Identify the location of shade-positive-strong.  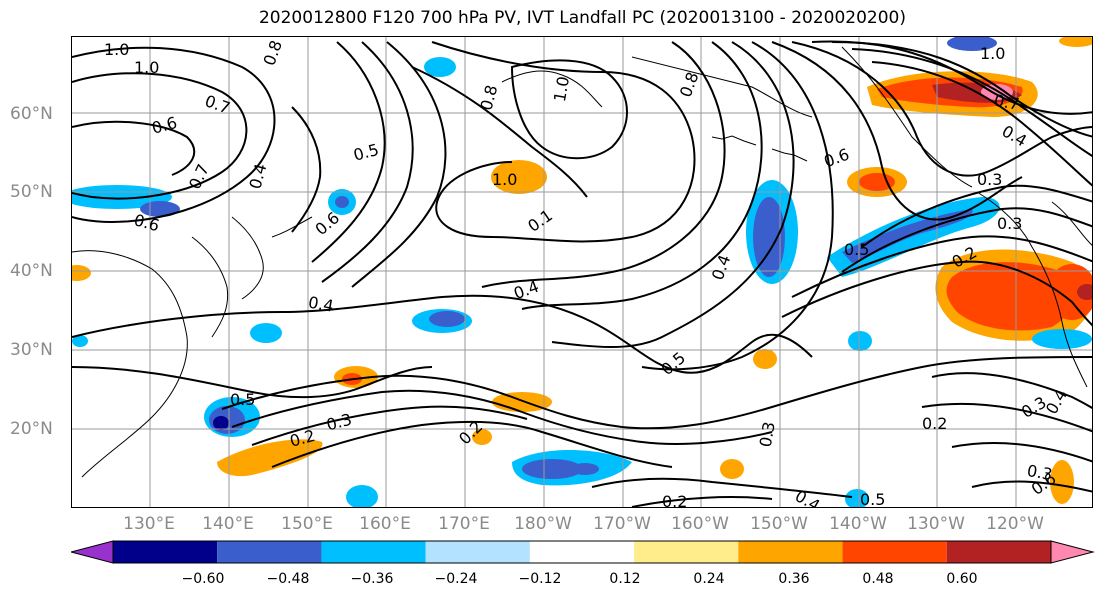
(1010, 296).